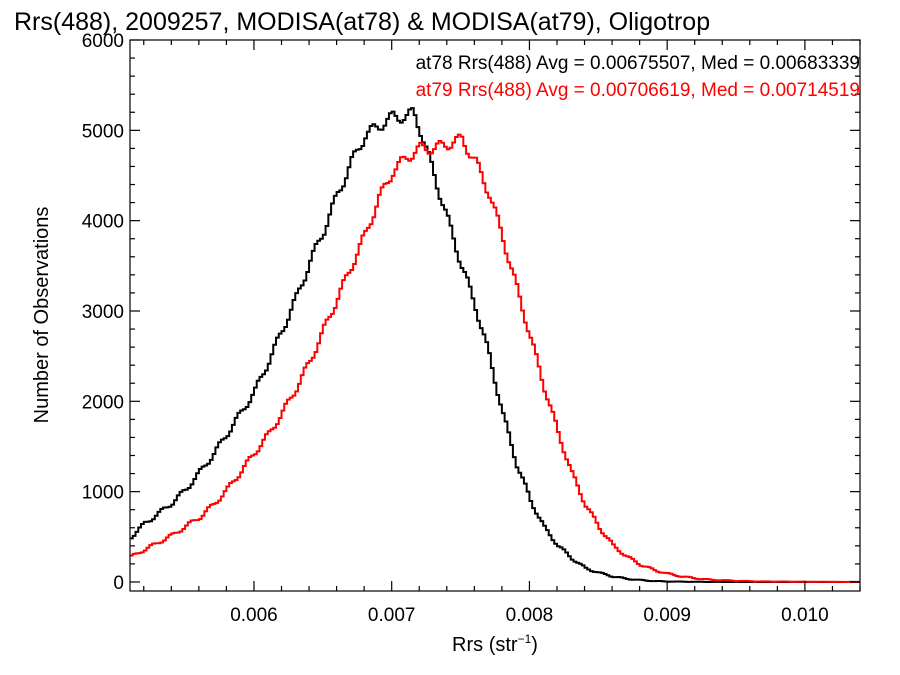  I want to click on y-tick-label: 4000, so click(103, 222).